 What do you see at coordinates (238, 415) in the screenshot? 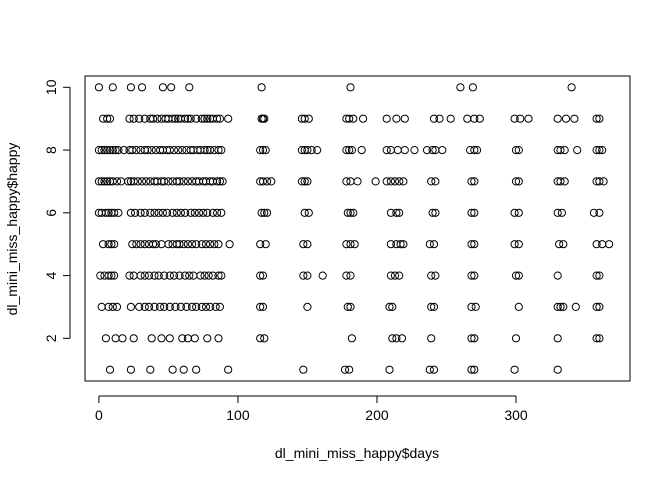
I see `x-tick-label: 100` at bounding box center [238, 415].